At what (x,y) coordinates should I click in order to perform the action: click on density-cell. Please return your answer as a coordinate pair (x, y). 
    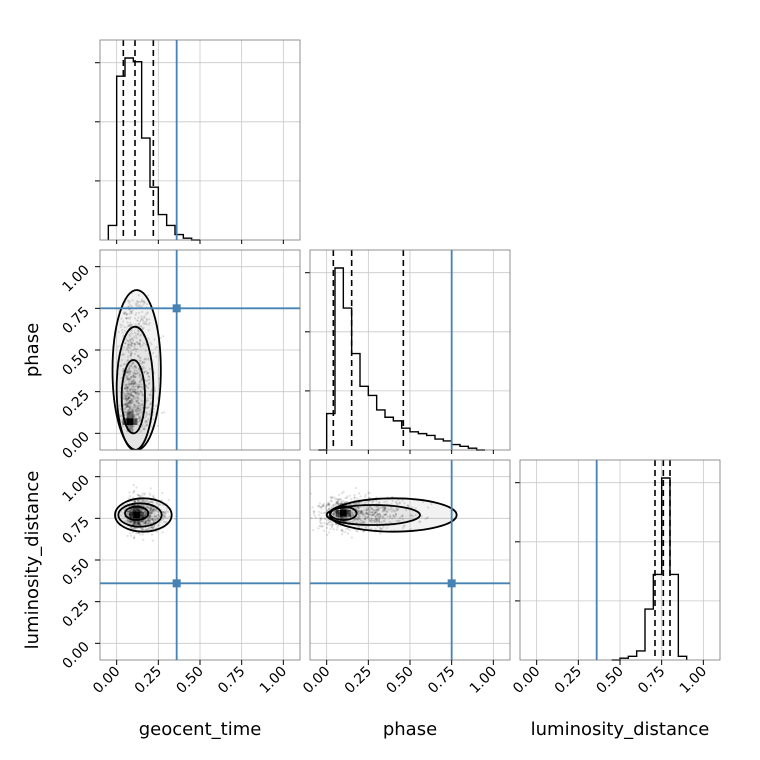
    Looking at the image, I should click on (141, 515).